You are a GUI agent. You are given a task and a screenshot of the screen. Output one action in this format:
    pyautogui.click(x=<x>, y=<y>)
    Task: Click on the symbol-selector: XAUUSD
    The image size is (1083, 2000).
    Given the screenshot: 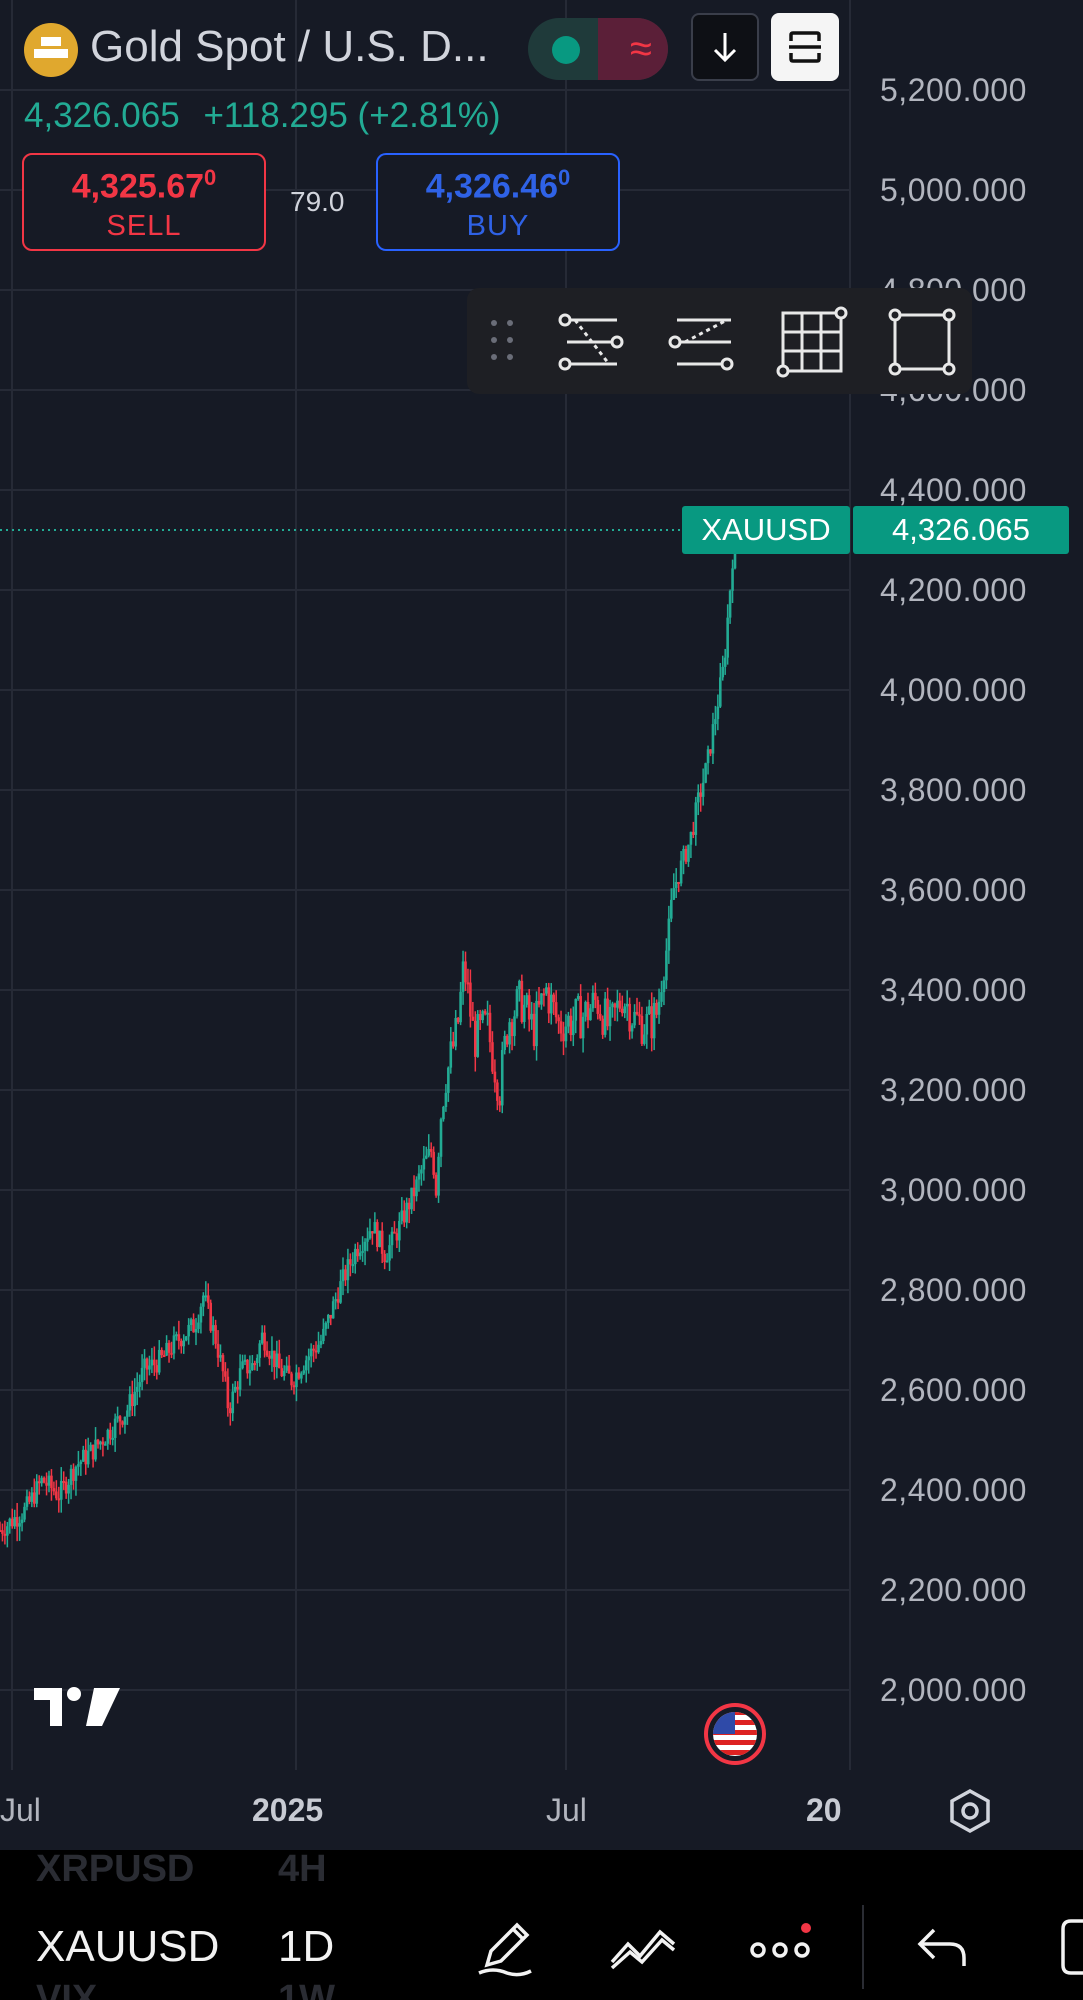 What is the action you would take?
    pyautogui.click(x=128, y=1946)
    